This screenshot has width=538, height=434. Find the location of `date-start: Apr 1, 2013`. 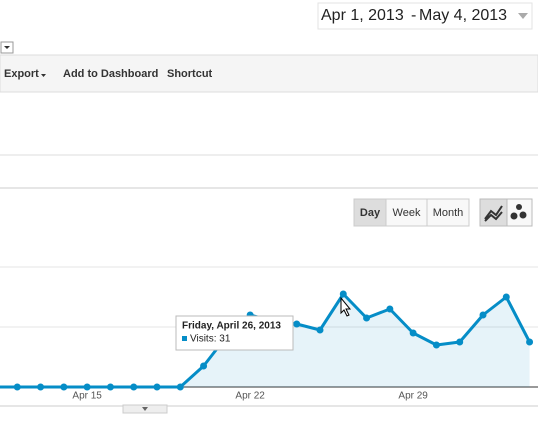

date-start: Apr 1, 2013 is located at coordinates (362, 15).